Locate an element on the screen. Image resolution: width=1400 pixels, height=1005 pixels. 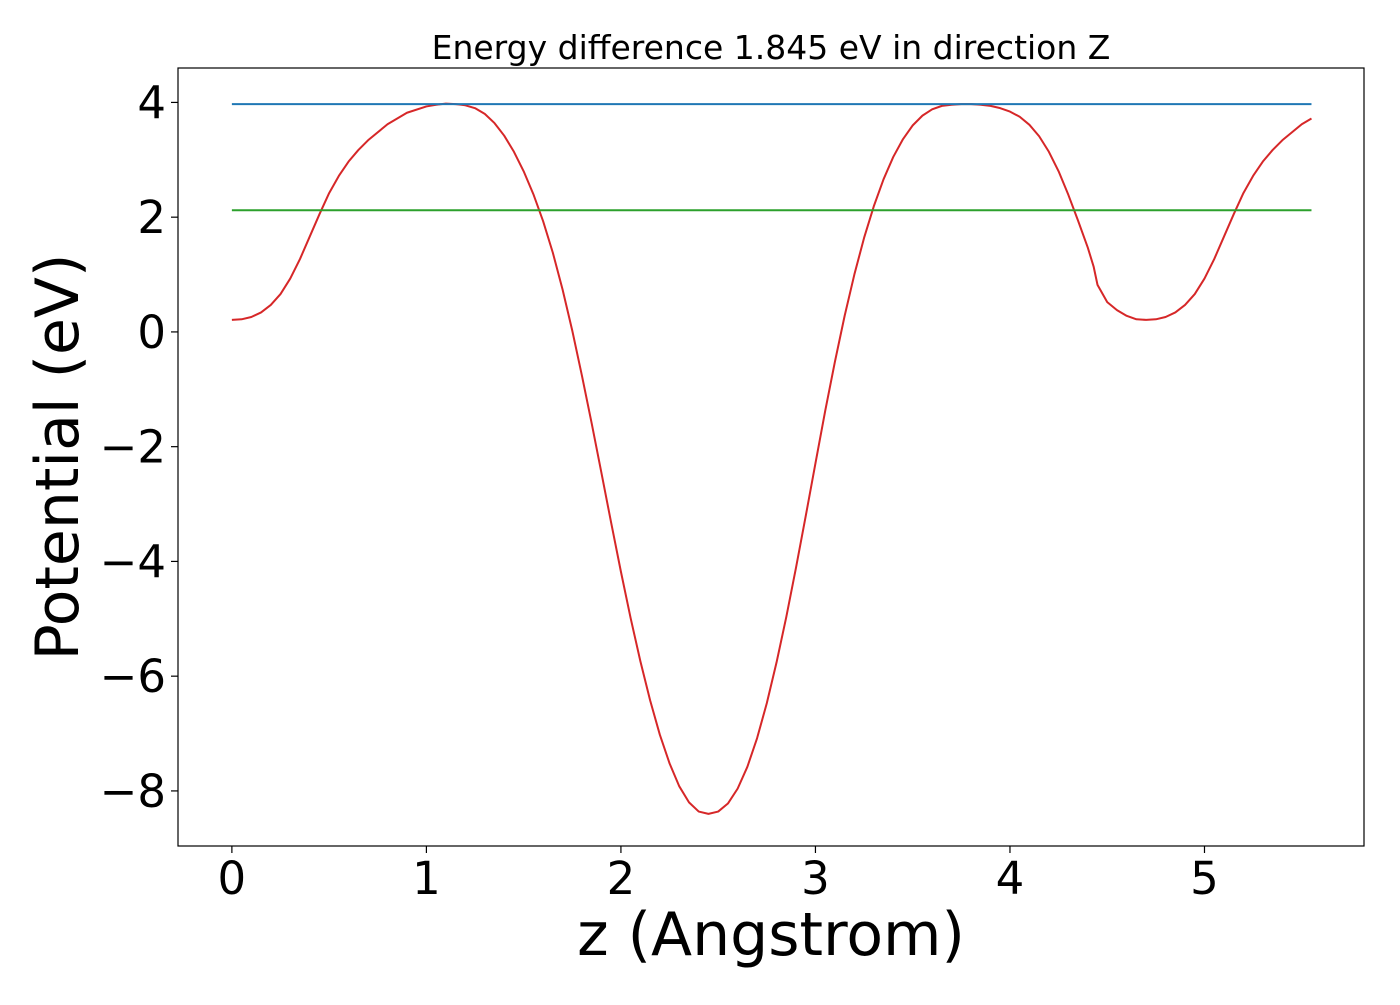
x-tick-label: 3 is located at coordinates (815, 878).